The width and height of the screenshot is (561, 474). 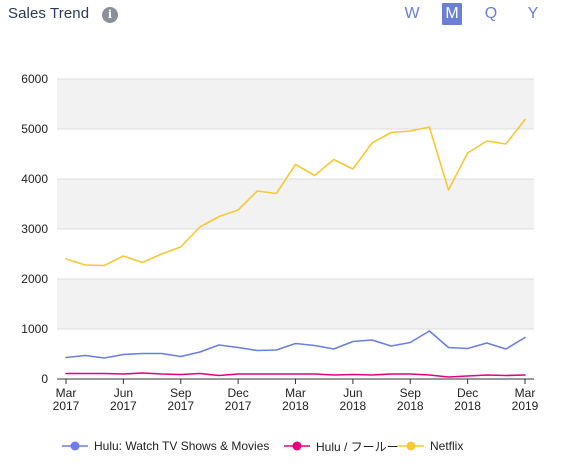 What do you see at coordinates (491, 13) in the screenshot?
I see `period-quarter-button: Q` at bounding box center [491, 13].